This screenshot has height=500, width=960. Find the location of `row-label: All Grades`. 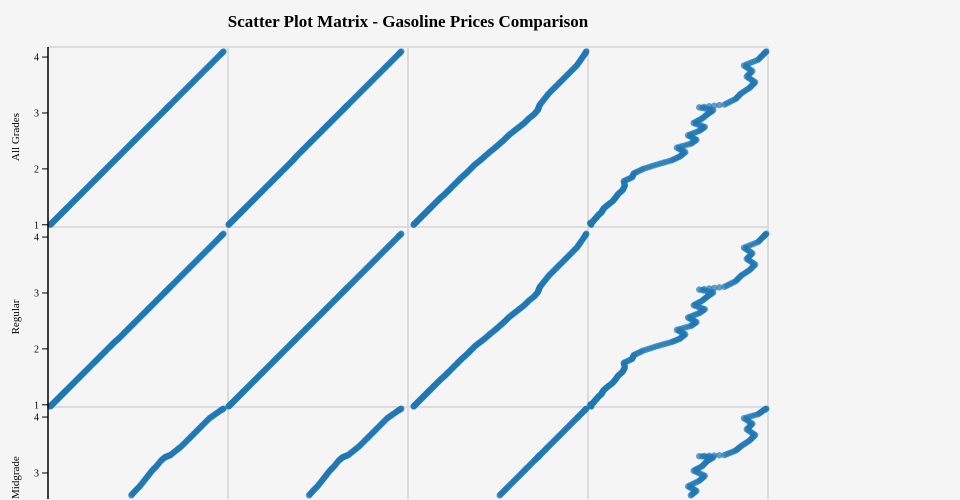

row-label: All Grades is located at coordinates (16, 137).